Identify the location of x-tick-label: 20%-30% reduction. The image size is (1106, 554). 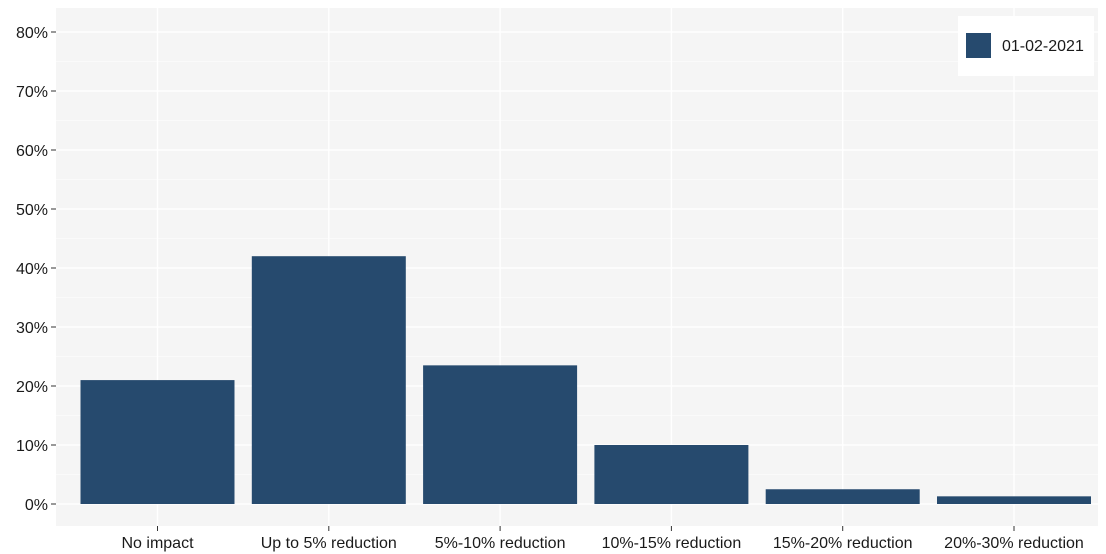
(1014, 543).